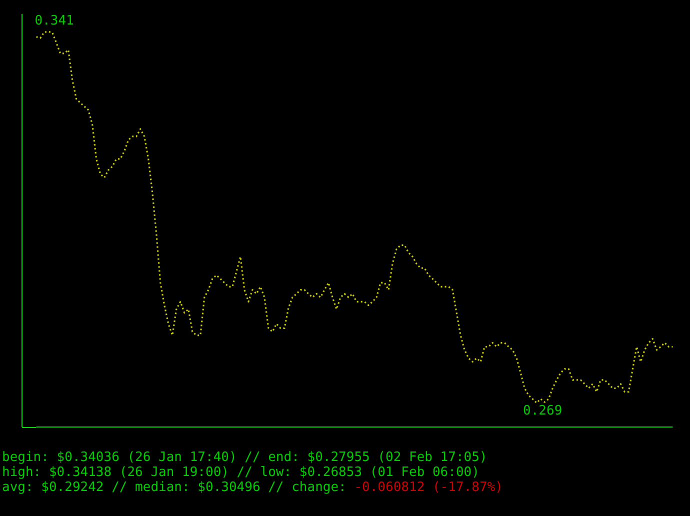  I want to click on text: high: $0.34138 (26 Jan 19:00) // low: $0.26853 (01 Feb 06:00), so click(241, 472).